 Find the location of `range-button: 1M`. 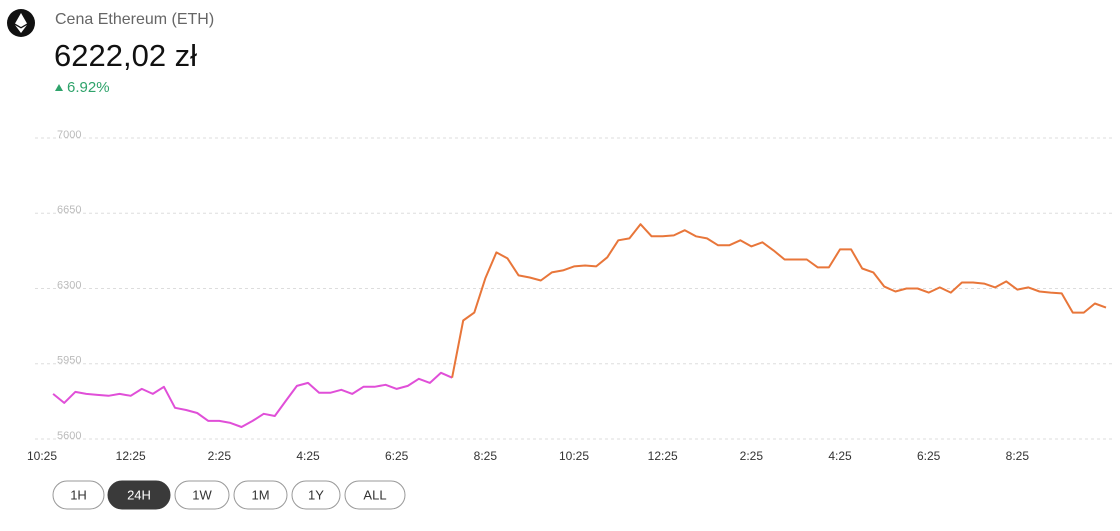

range-button: 1M is located at coordinates (260, 495).